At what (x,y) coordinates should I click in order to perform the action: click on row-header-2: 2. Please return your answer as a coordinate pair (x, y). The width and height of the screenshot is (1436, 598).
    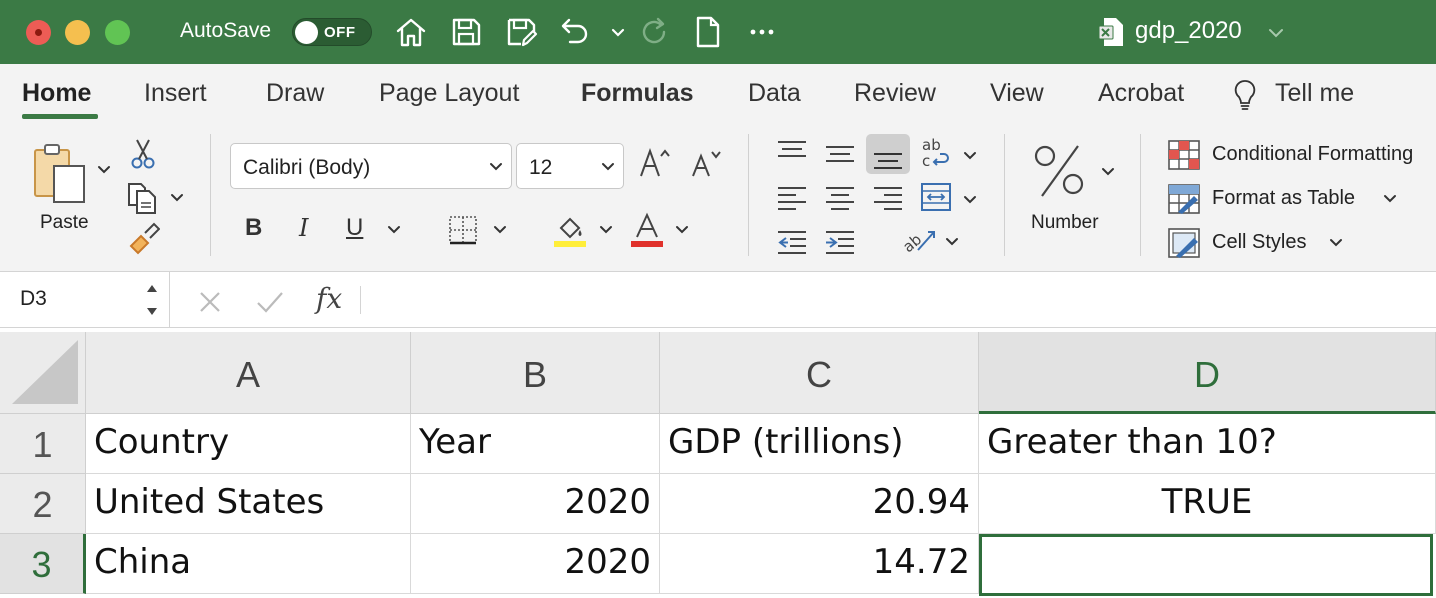
    Looking at the image, I should click on (43, 504).